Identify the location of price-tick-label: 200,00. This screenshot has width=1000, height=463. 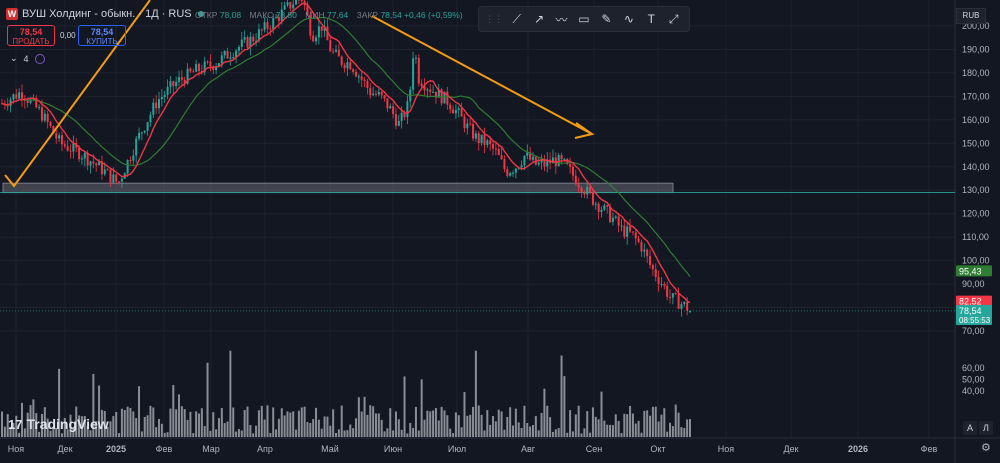
(976, 26).